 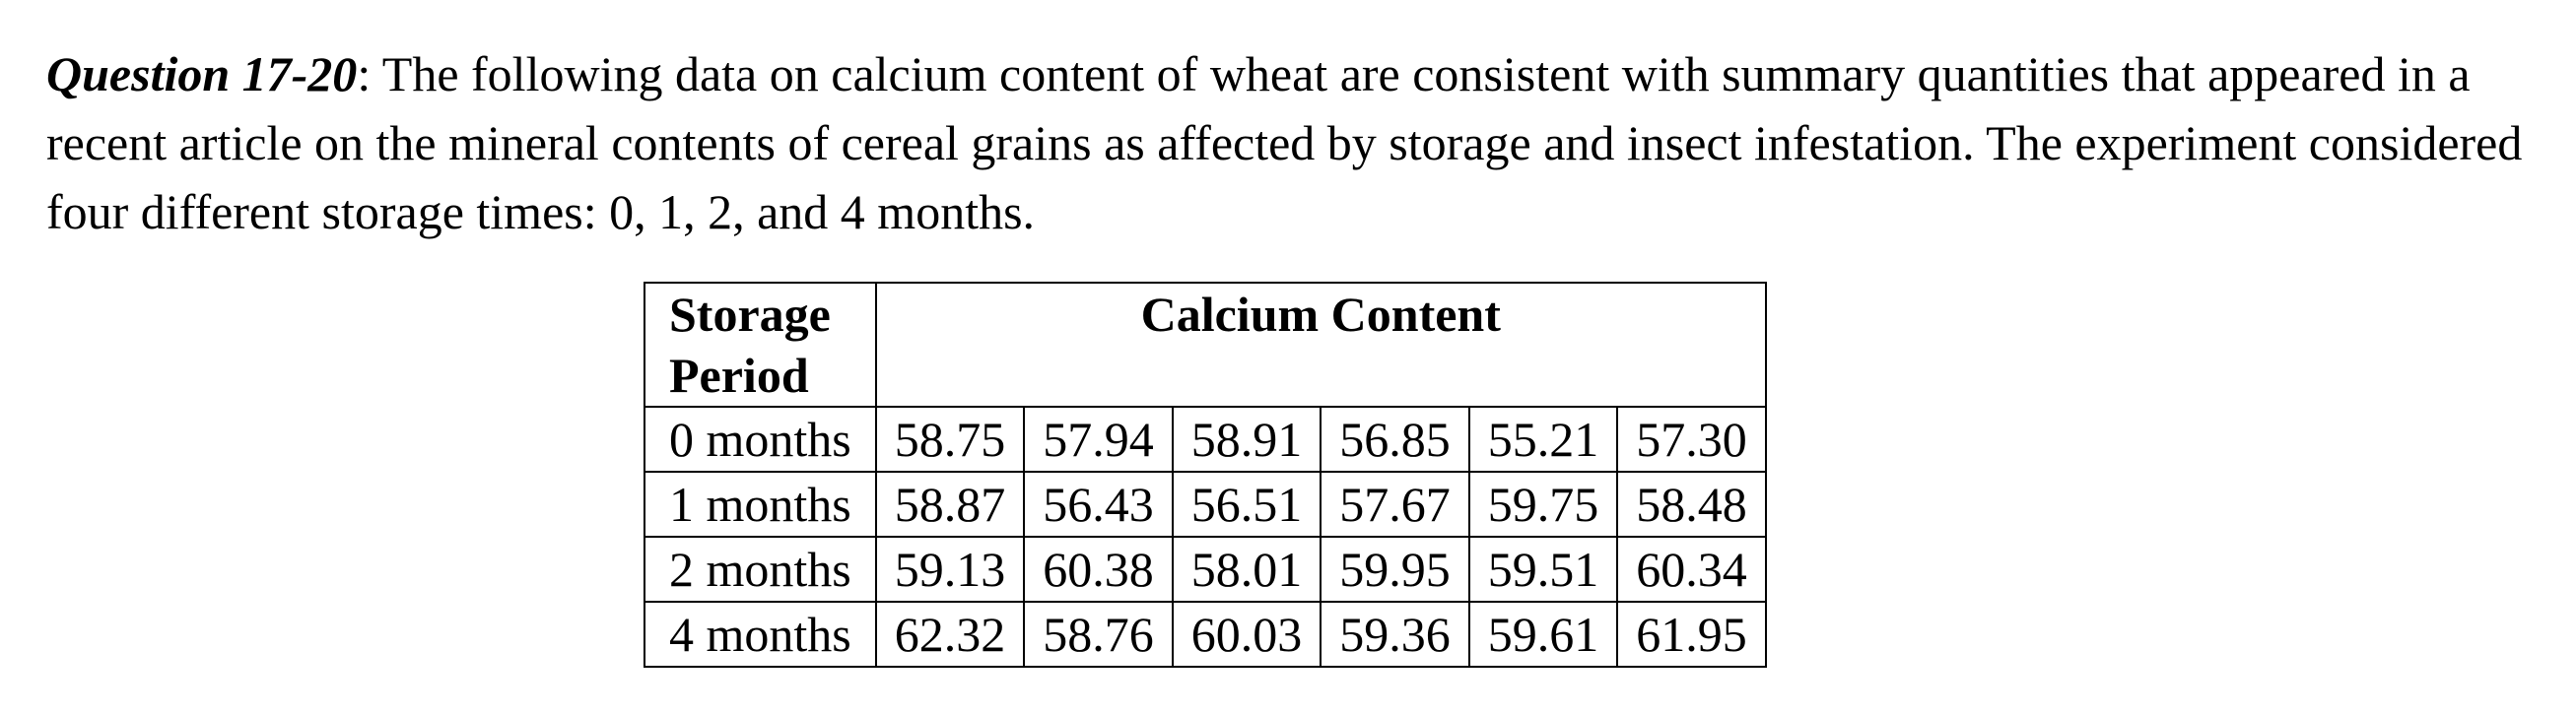 What do you see at coordinates (1098, 504) in the screenshot?
I see `value-cell: 56.43` at bounding box center [1098, 504].